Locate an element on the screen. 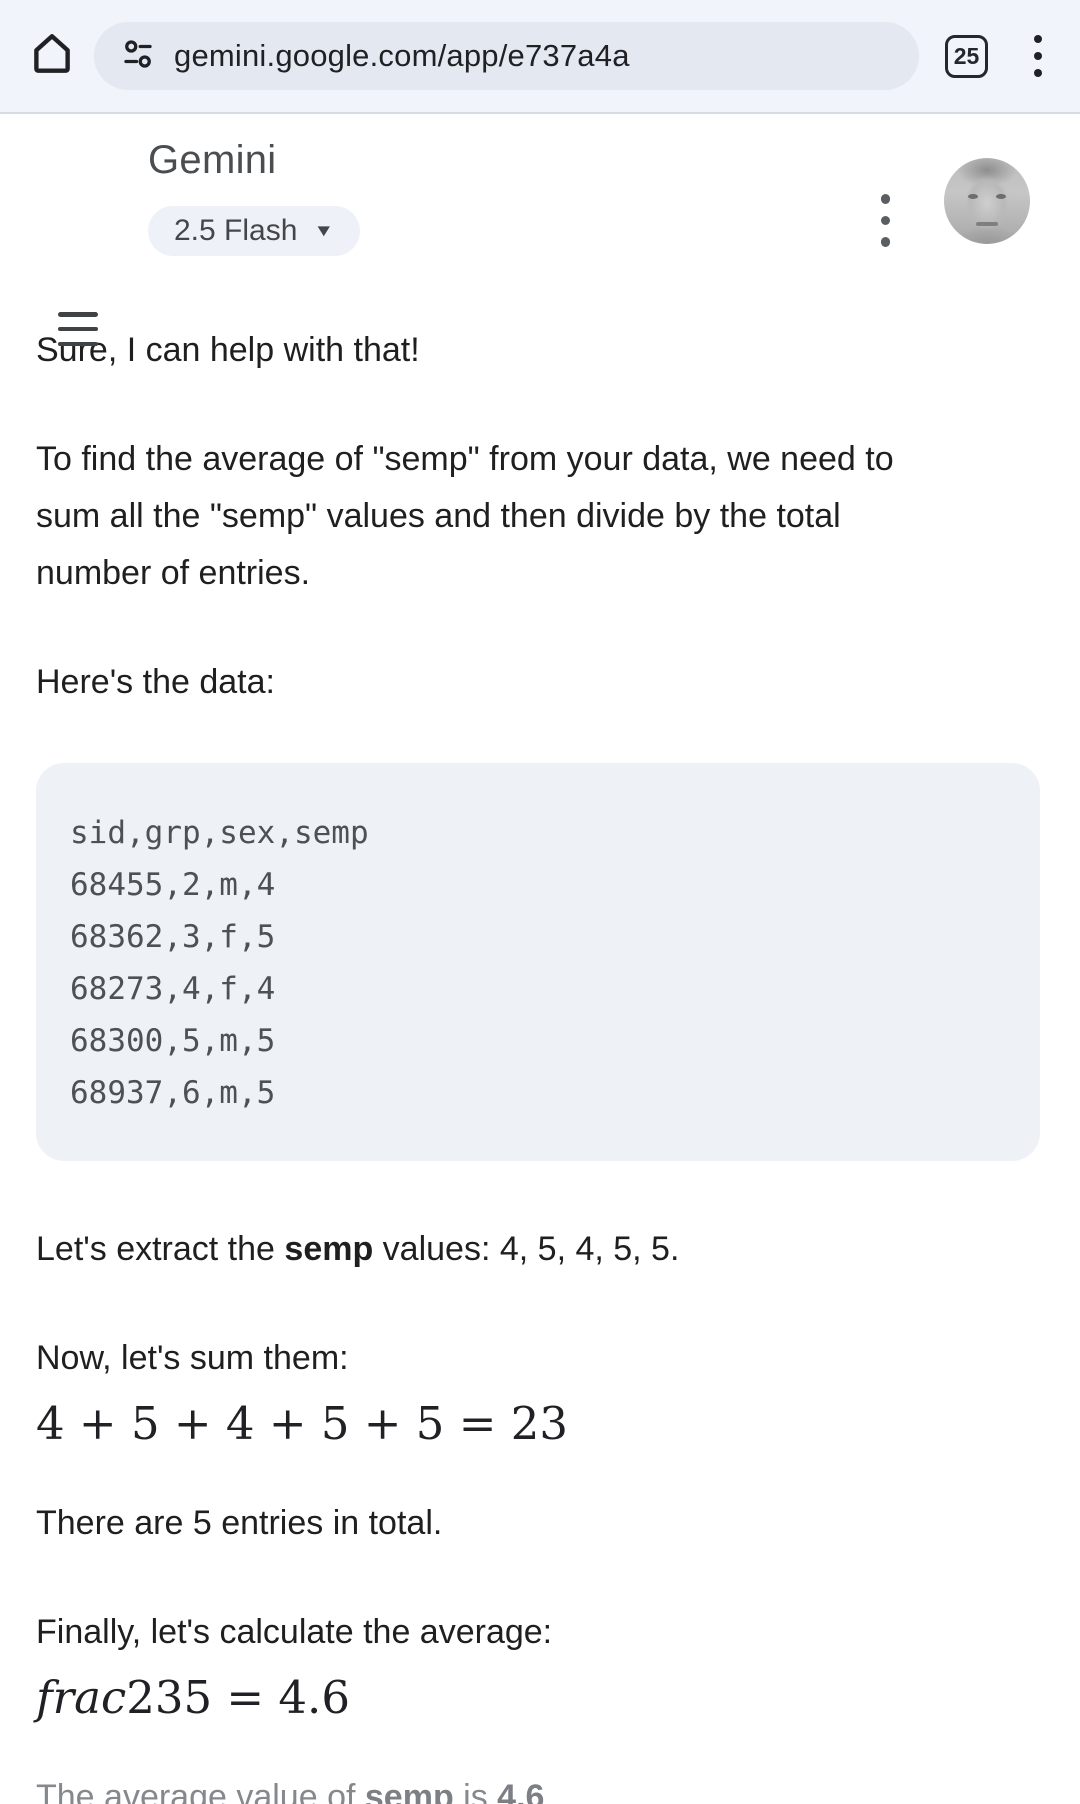  conversation-menu-button is located at coordinates (886, 220).